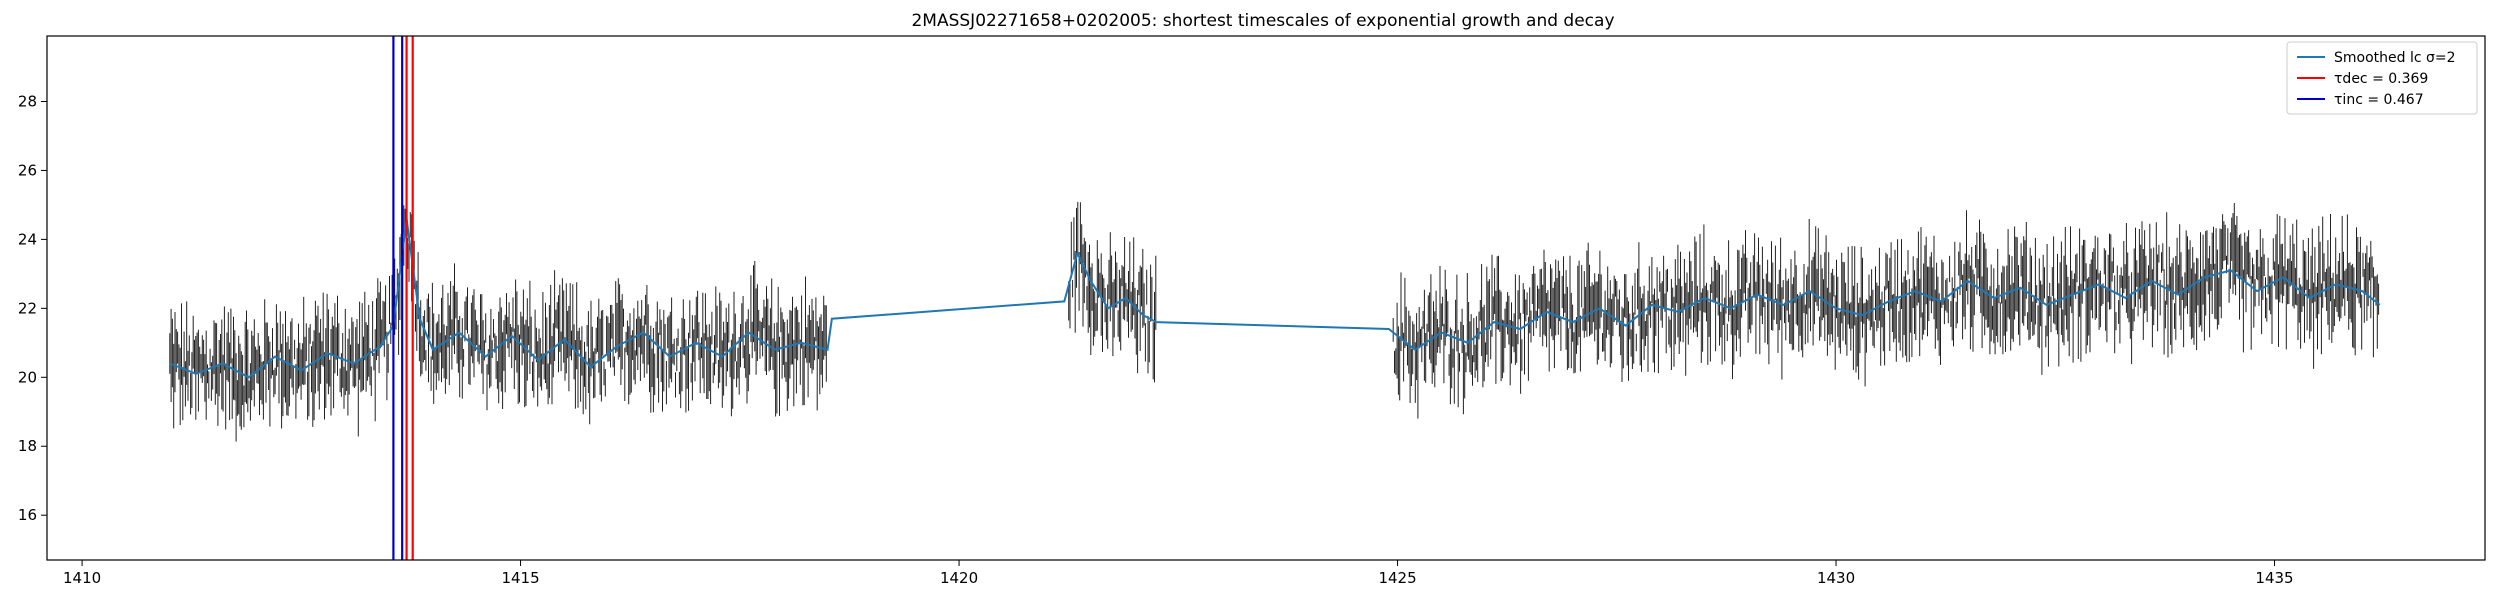 The height and width of the screenshot is (600, 2500). Describe the element at coordinates (27, 239) in the screenshot. I see `y-tick-label: 24` at that location.